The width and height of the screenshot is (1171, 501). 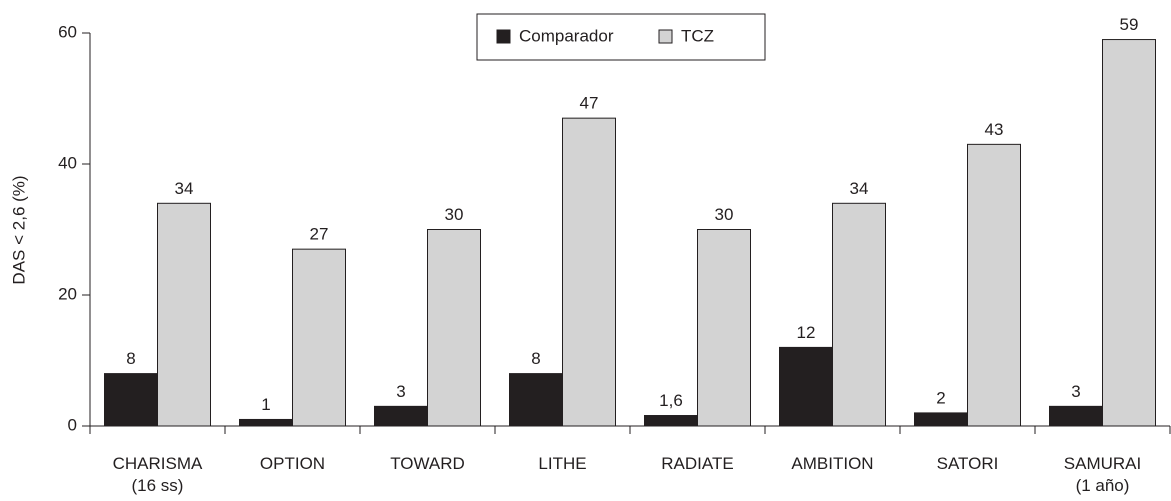 I want to click on x-tick-label: OPTION, so click(x=292, y=463).